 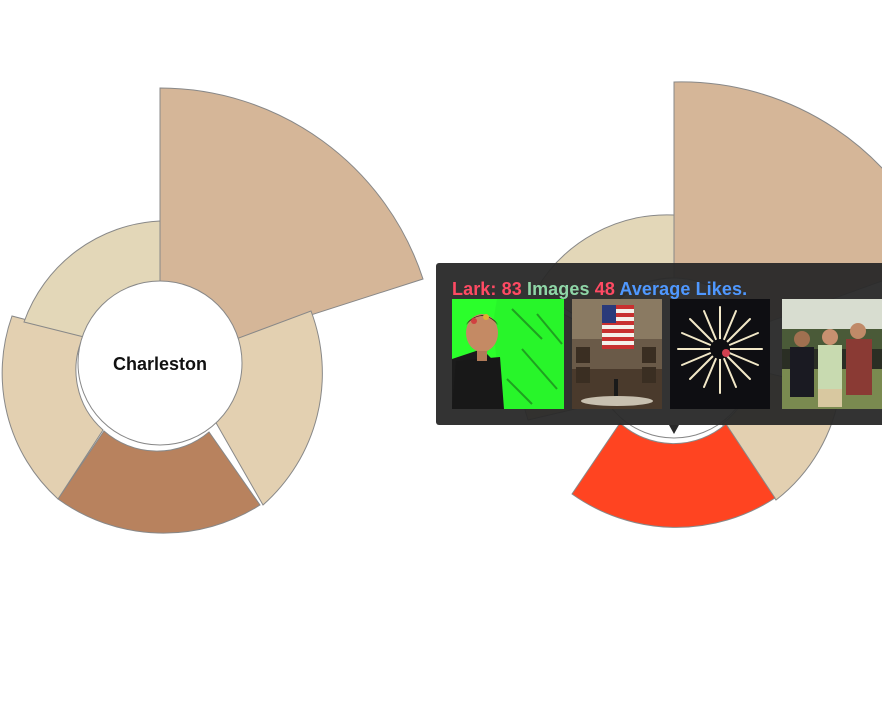 What do you see at coordinates (674, 429) in the screenshot?
I see `tooltip-arrow-icon` at bounding box center [674, 429].